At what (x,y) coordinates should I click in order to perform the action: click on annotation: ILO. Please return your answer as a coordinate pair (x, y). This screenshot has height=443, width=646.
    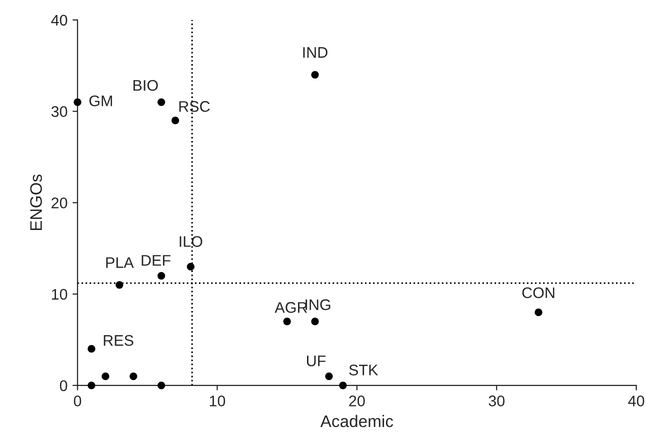
    Looking at the image, I should click on (191, 241).